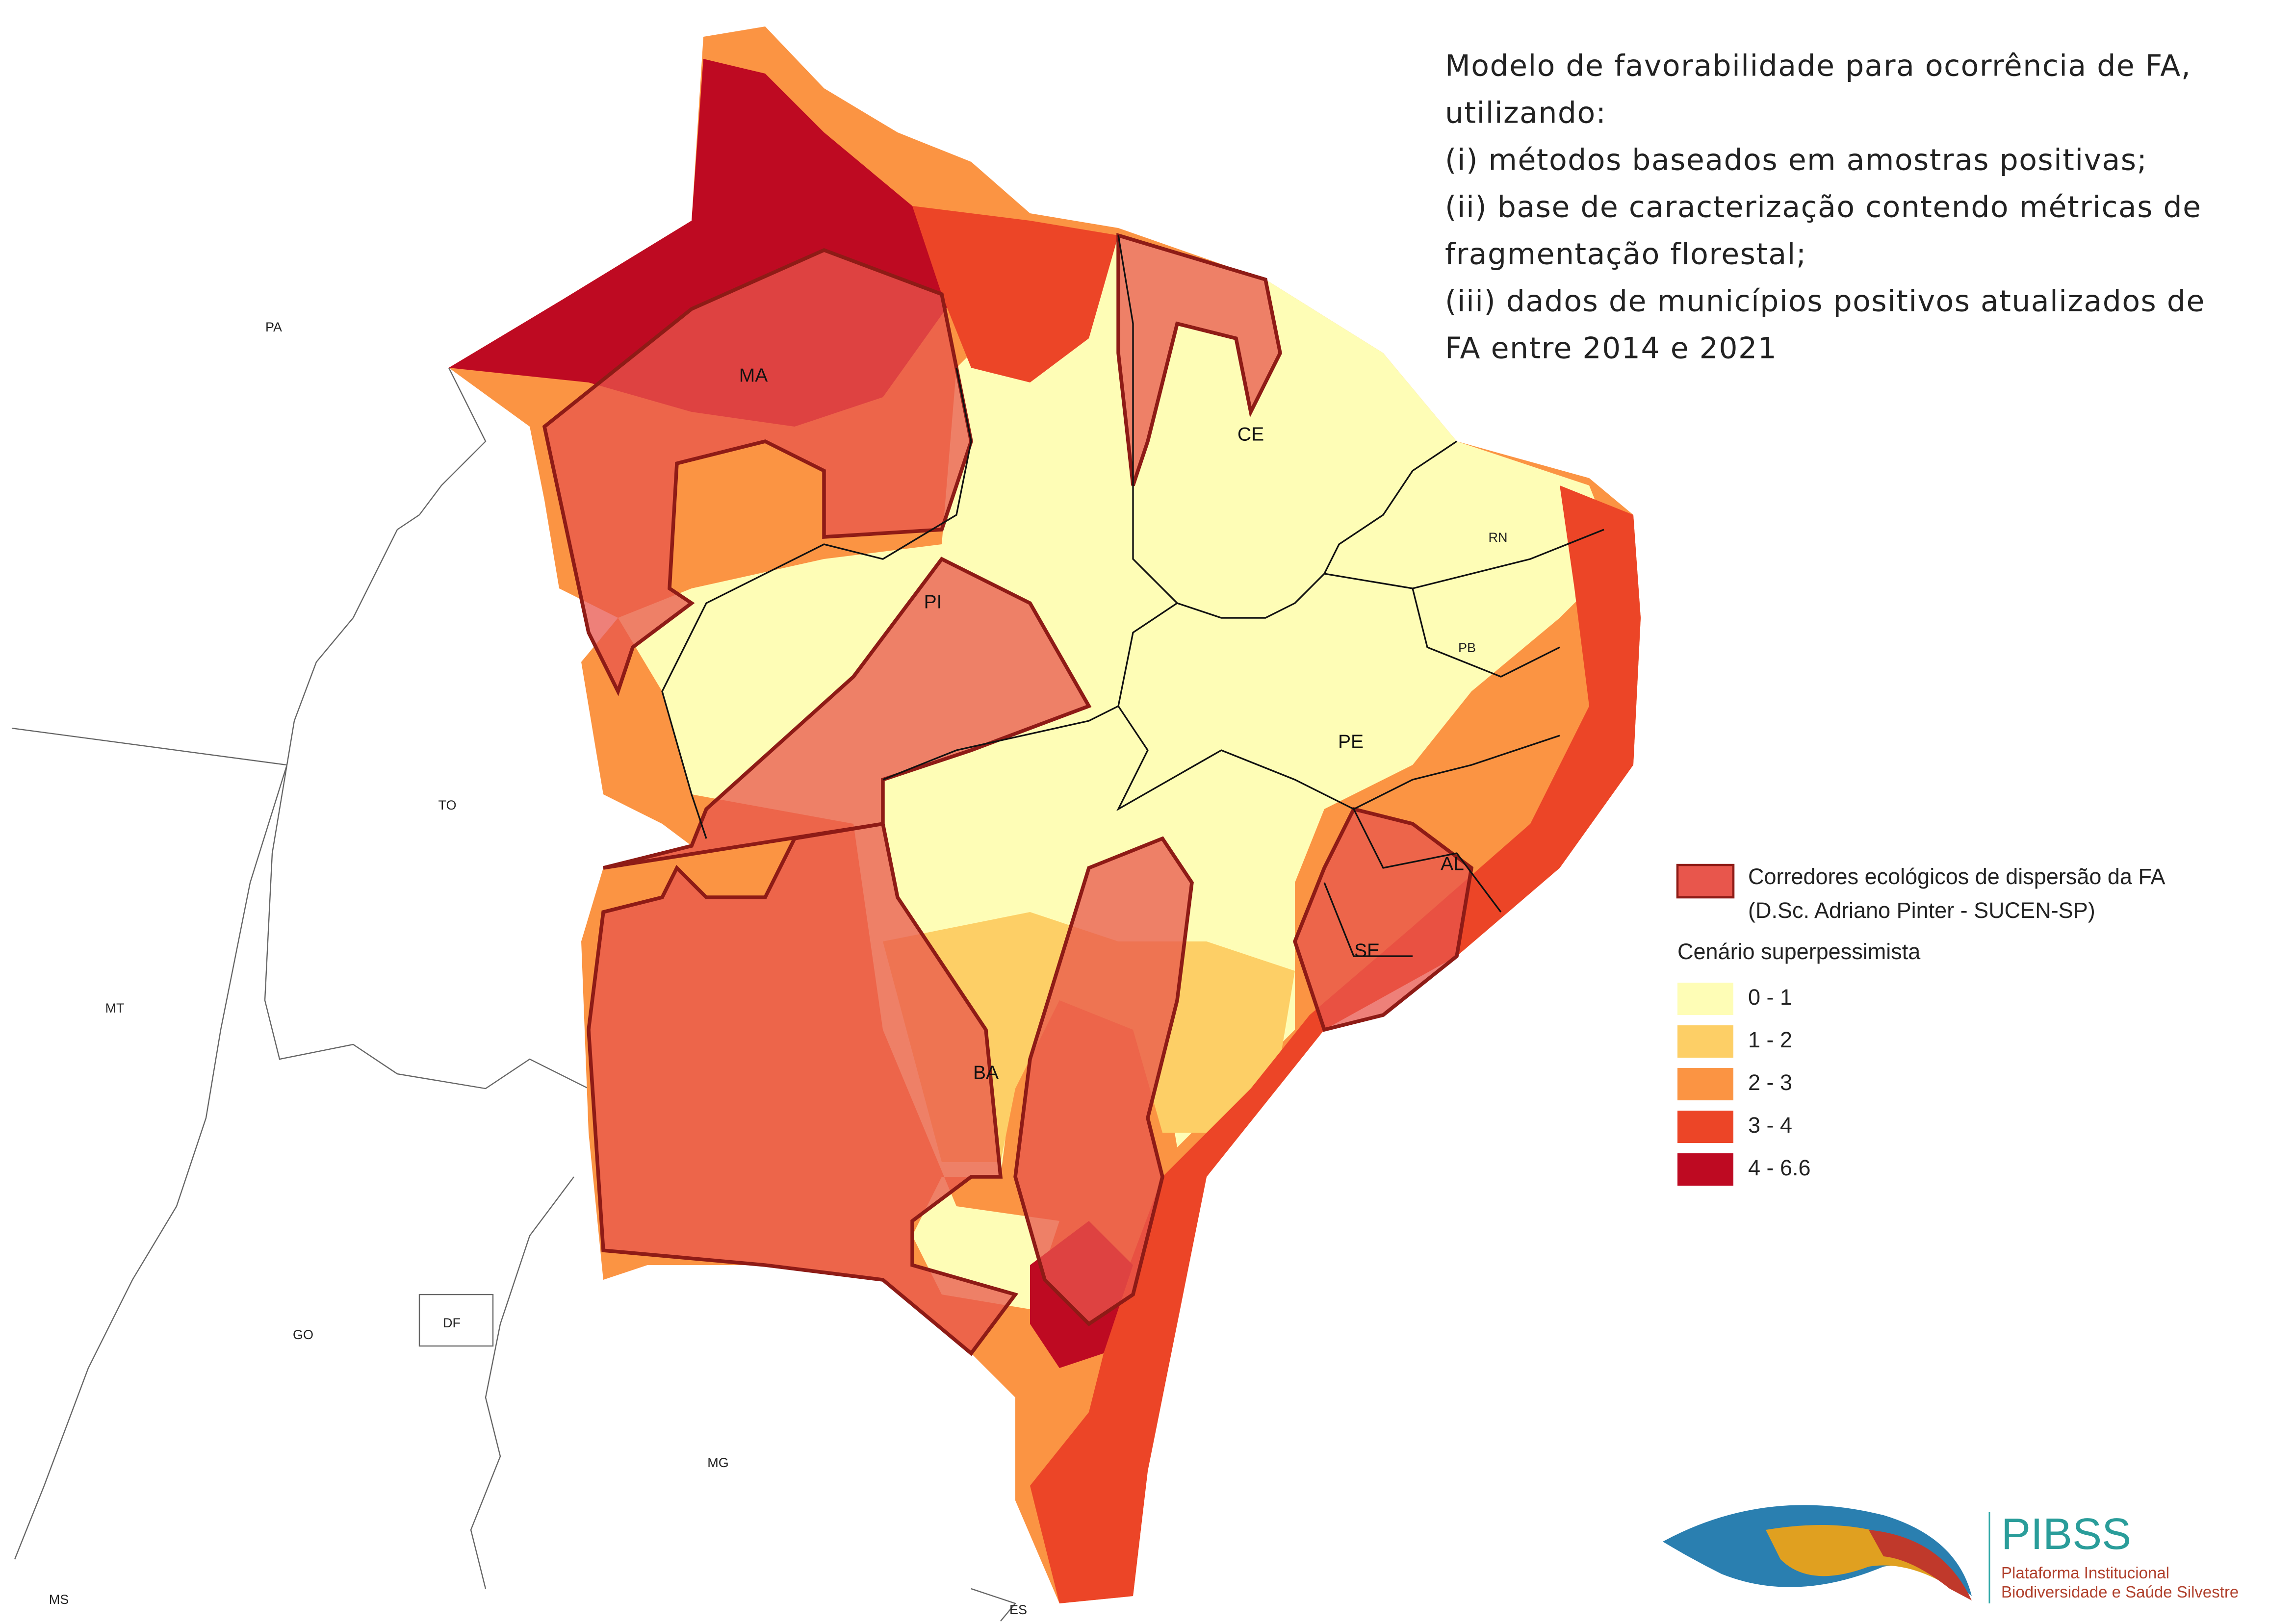  Describe the element at coordinates (1780, 1167) in the screenshot. I see `legend-label: 4 - 6.6` at that location.